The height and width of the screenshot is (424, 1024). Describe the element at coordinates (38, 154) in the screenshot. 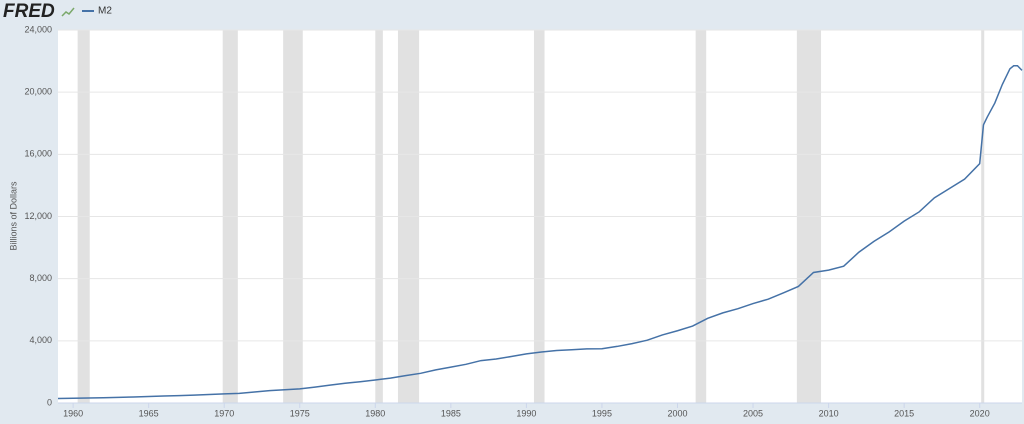

I see `y-tick-label: 16,000` at that location.